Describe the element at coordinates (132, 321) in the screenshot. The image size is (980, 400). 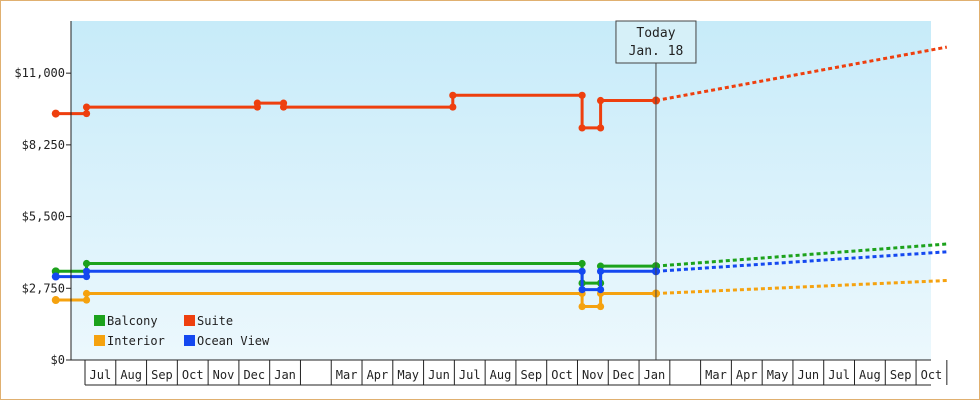
I see `legend-label-balcony: Balcony` at that location.